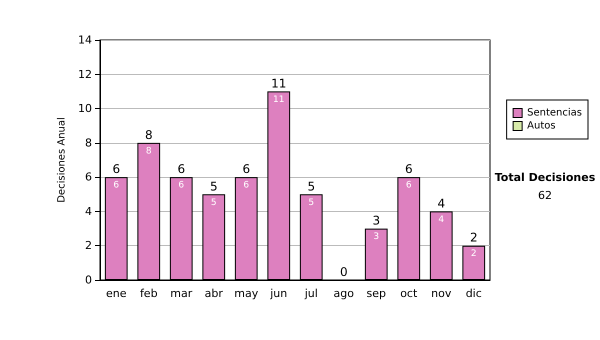  I want to click on y-tick-label: 8, so click(88, 143).